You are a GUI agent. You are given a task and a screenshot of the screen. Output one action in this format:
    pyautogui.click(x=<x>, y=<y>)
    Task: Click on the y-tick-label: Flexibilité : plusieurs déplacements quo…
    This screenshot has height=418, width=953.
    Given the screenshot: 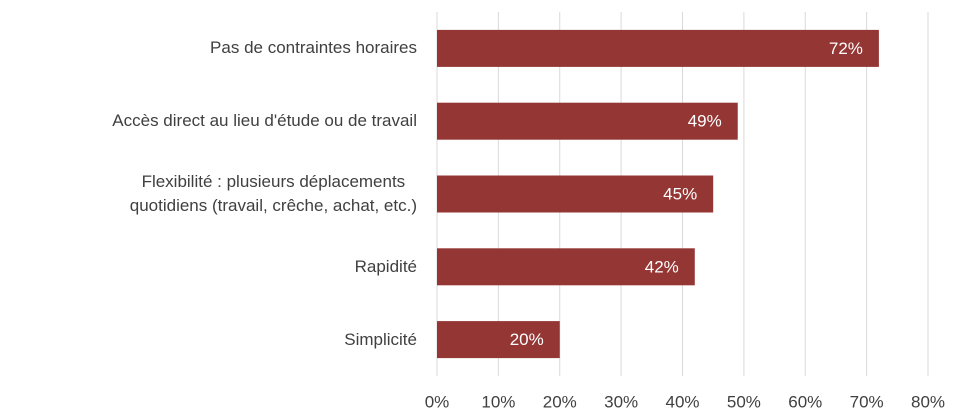 What is the action you would take?
    pyautogui.click(x=273, y=193)
    